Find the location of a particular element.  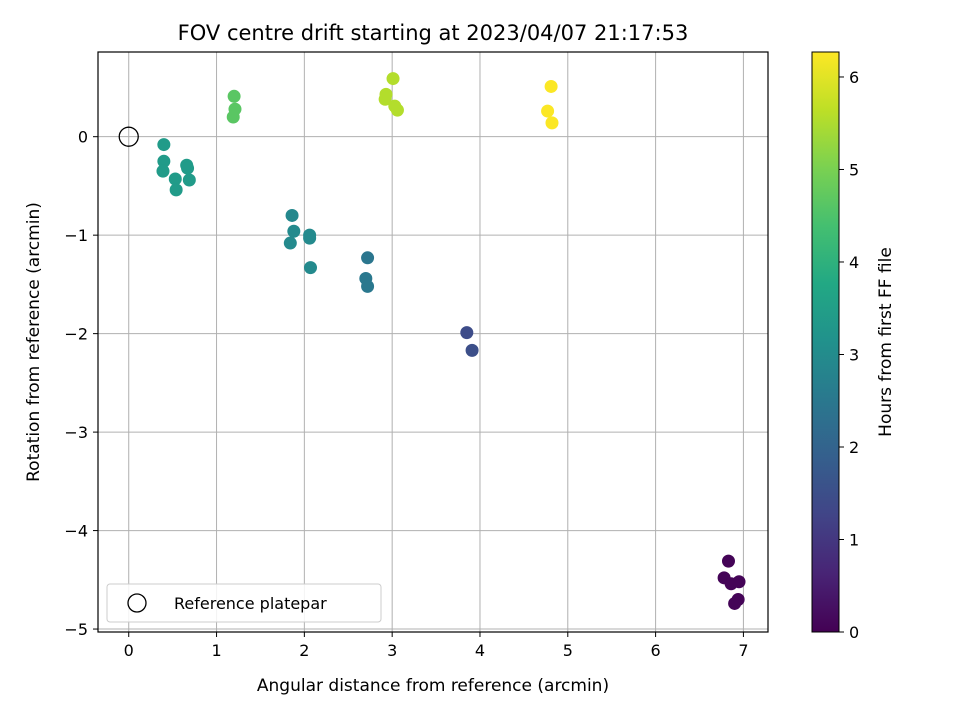

colorbar-tick-label: 1 is located at coordinates (854, 539).